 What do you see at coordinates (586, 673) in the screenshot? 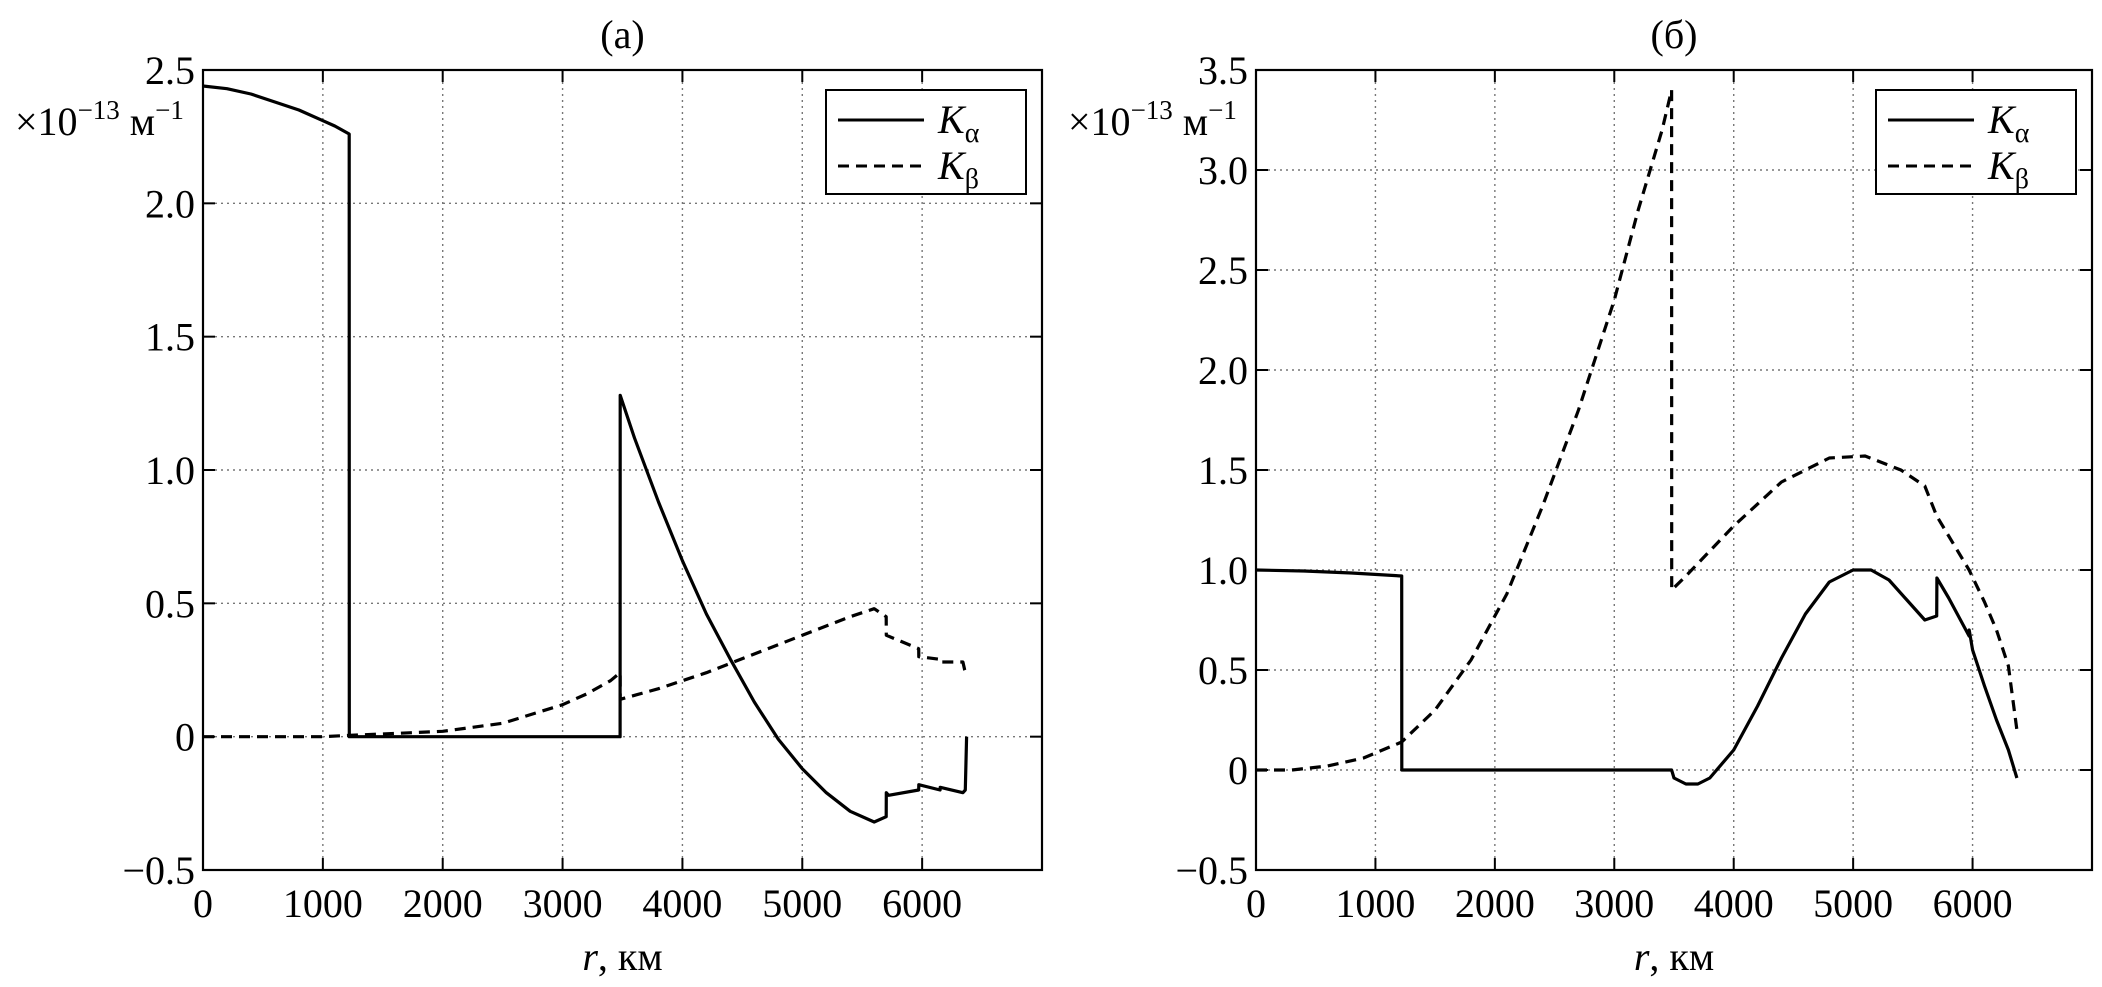
I see `series-line-k-beta` at bounding box center [586, 673].